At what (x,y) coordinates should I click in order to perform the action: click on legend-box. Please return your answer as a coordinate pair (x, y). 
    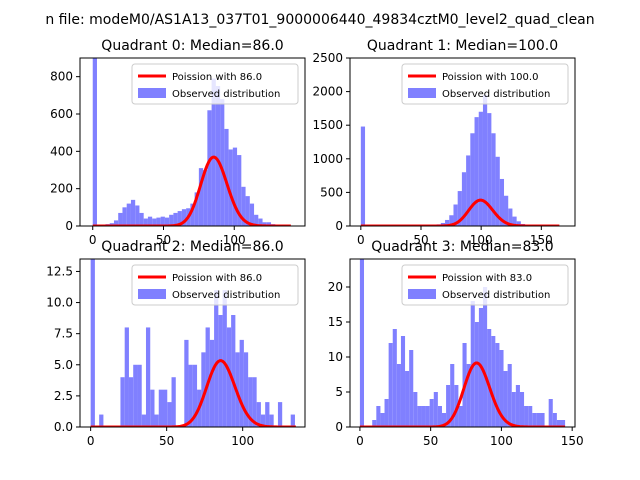
    Looking at the image, I should click on (215, 285).